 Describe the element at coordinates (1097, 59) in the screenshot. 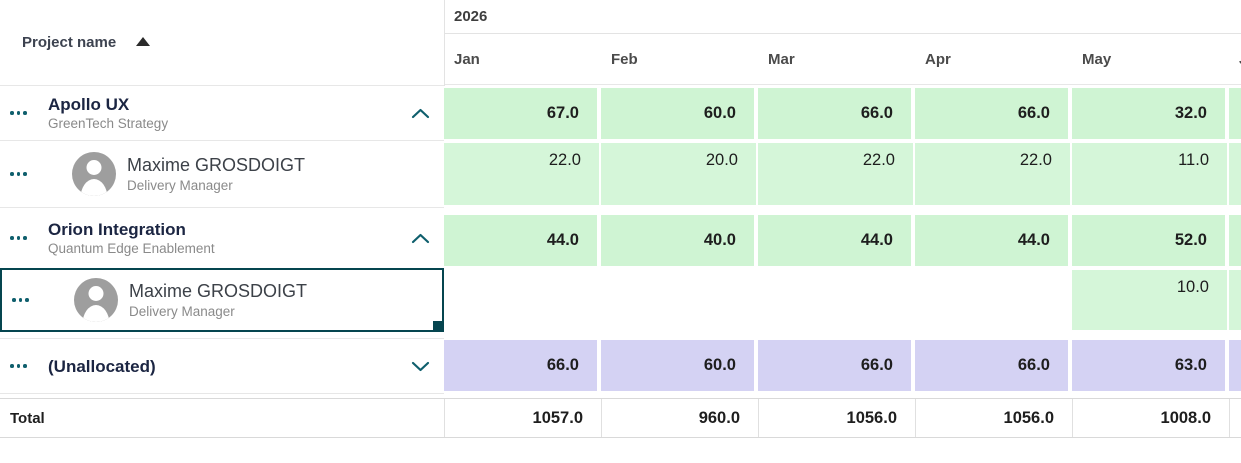

I see `month-header-may: May` at that location.